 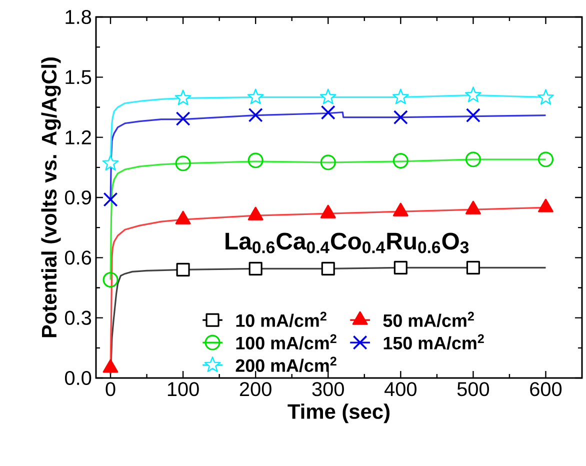 I want to click on x-tick-label: 200, so click(x=256, y=389).